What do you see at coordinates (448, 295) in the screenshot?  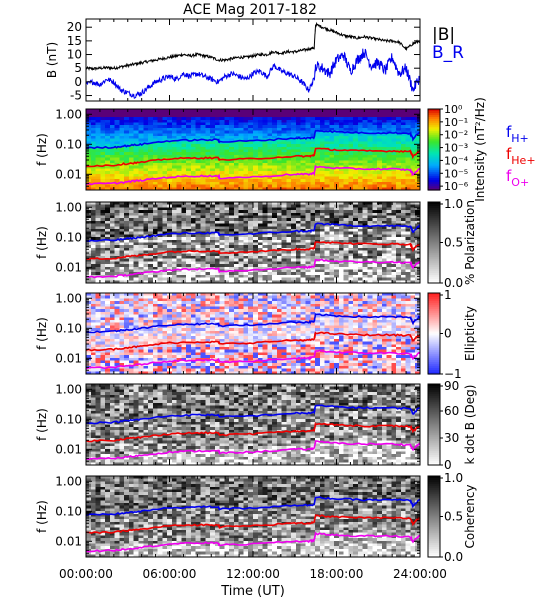 I see `colorbar-tick-label: 1` at bounding box center [448, 295].